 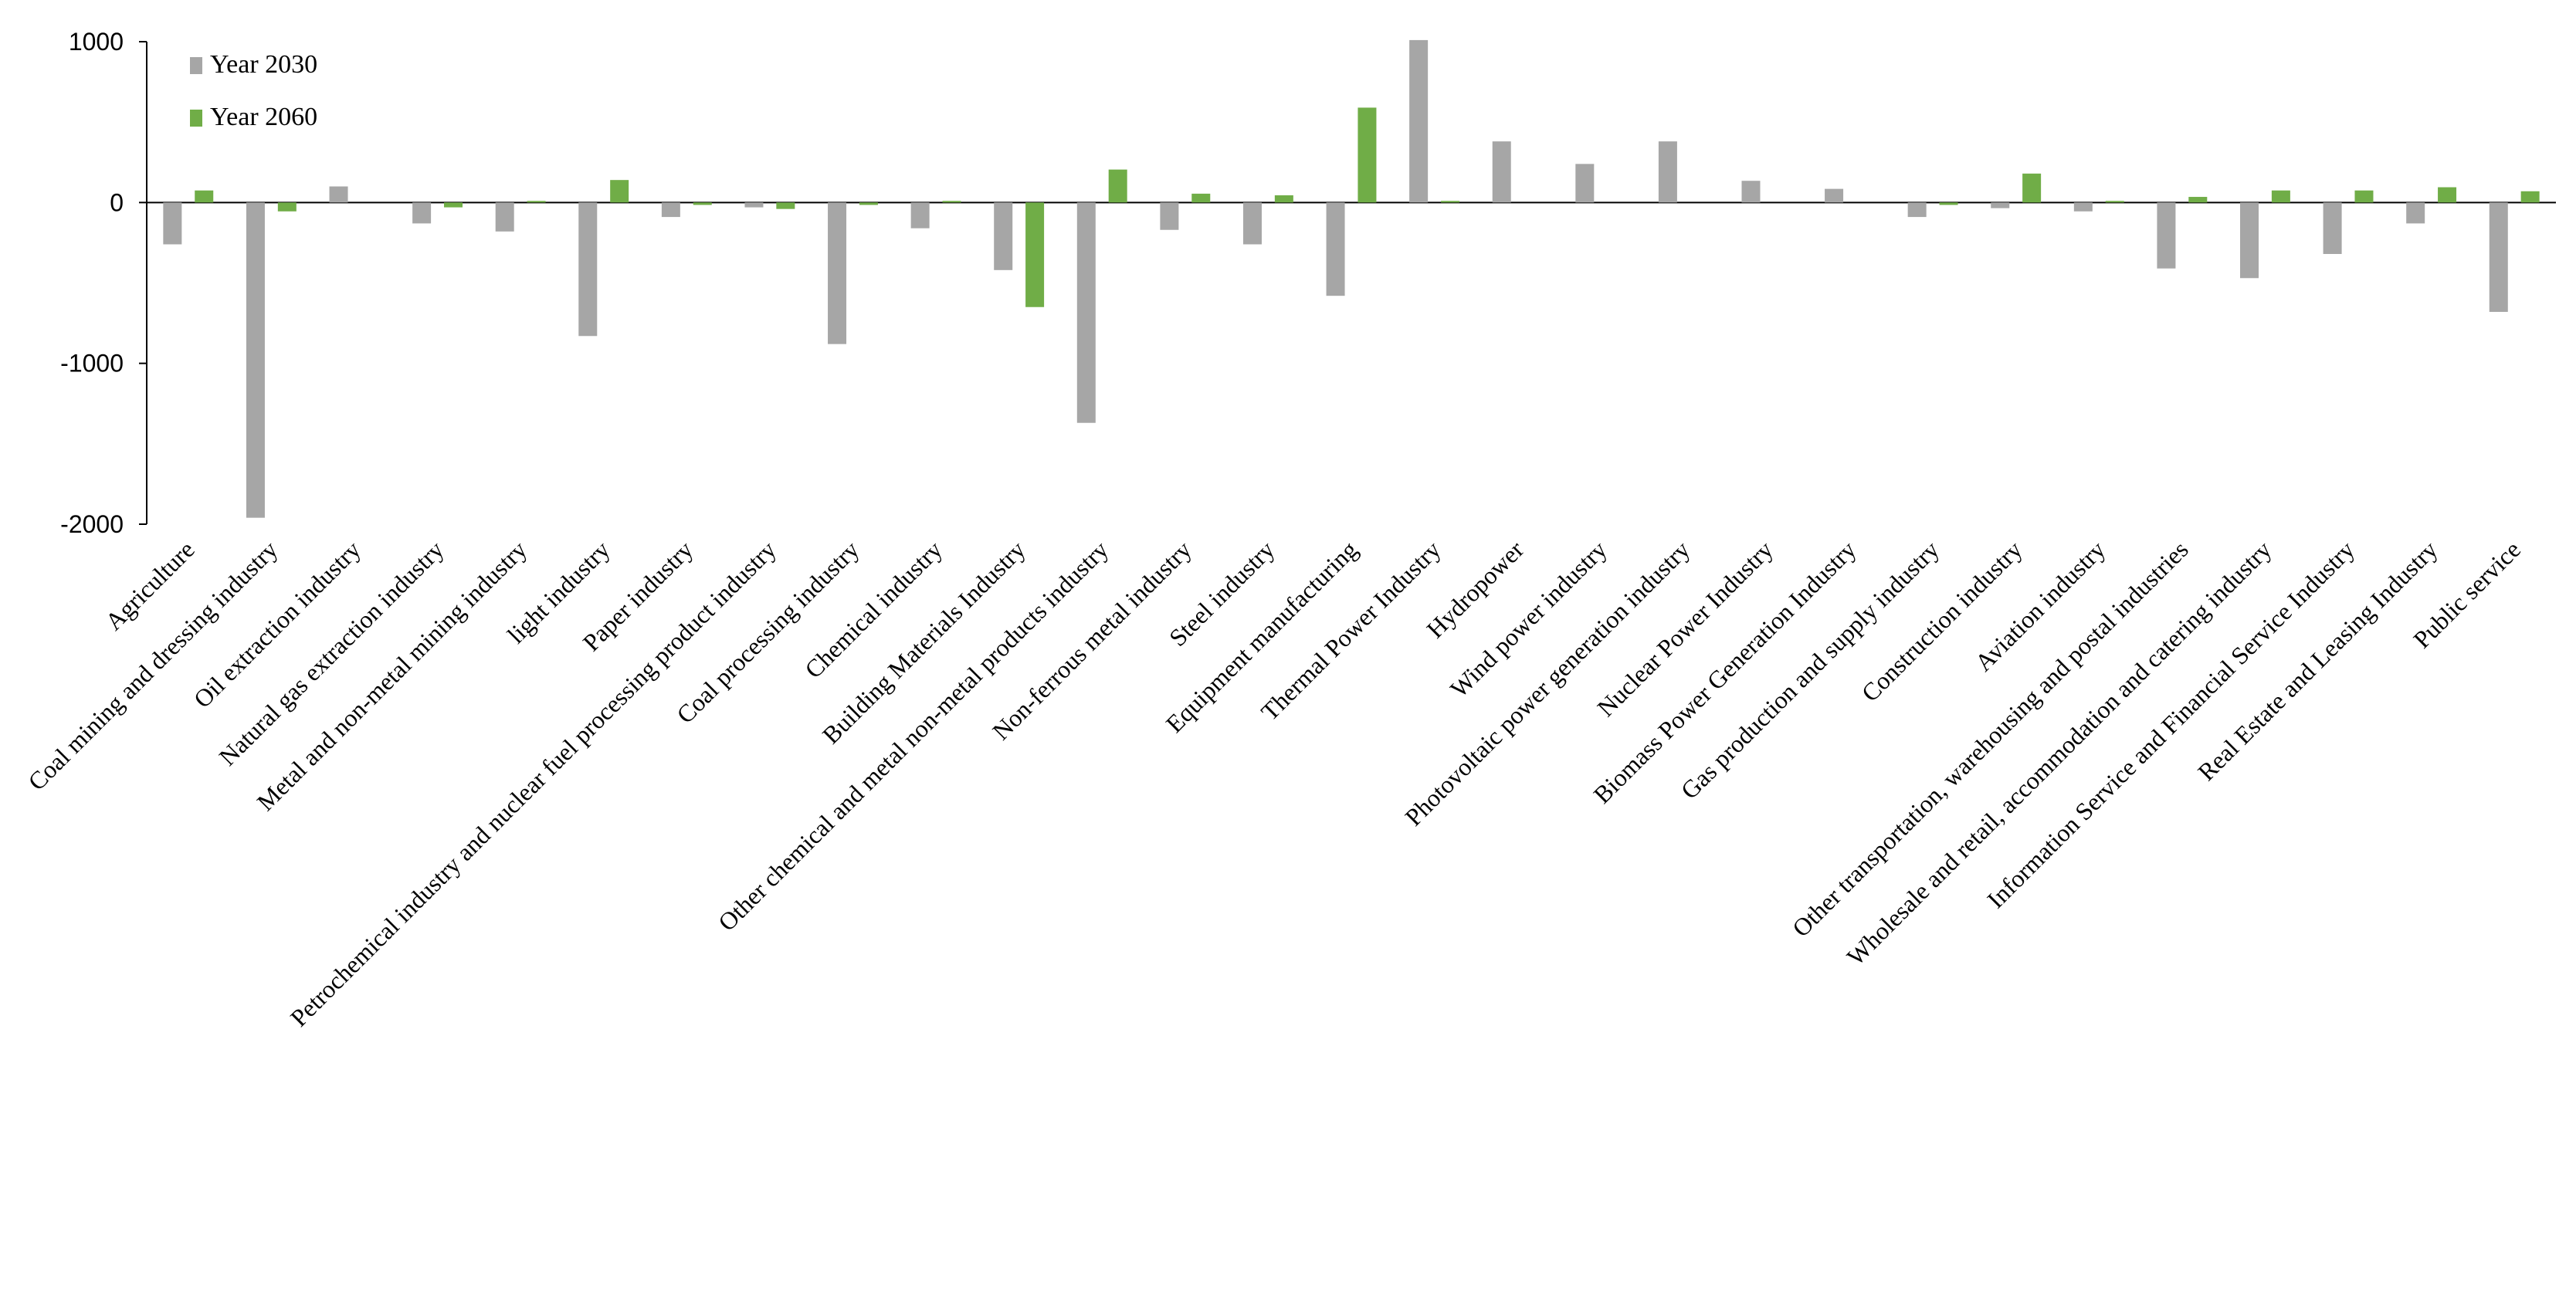 What do you see at coordinates (1941, 620) in the screenshot?
I see `category-label: Construction industry` at bounding box center [1941, 620].